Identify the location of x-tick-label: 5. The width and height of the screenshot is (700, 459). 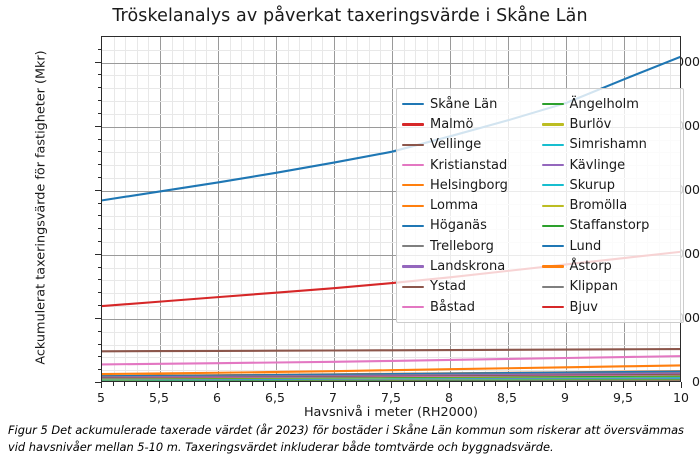
(101, 397).